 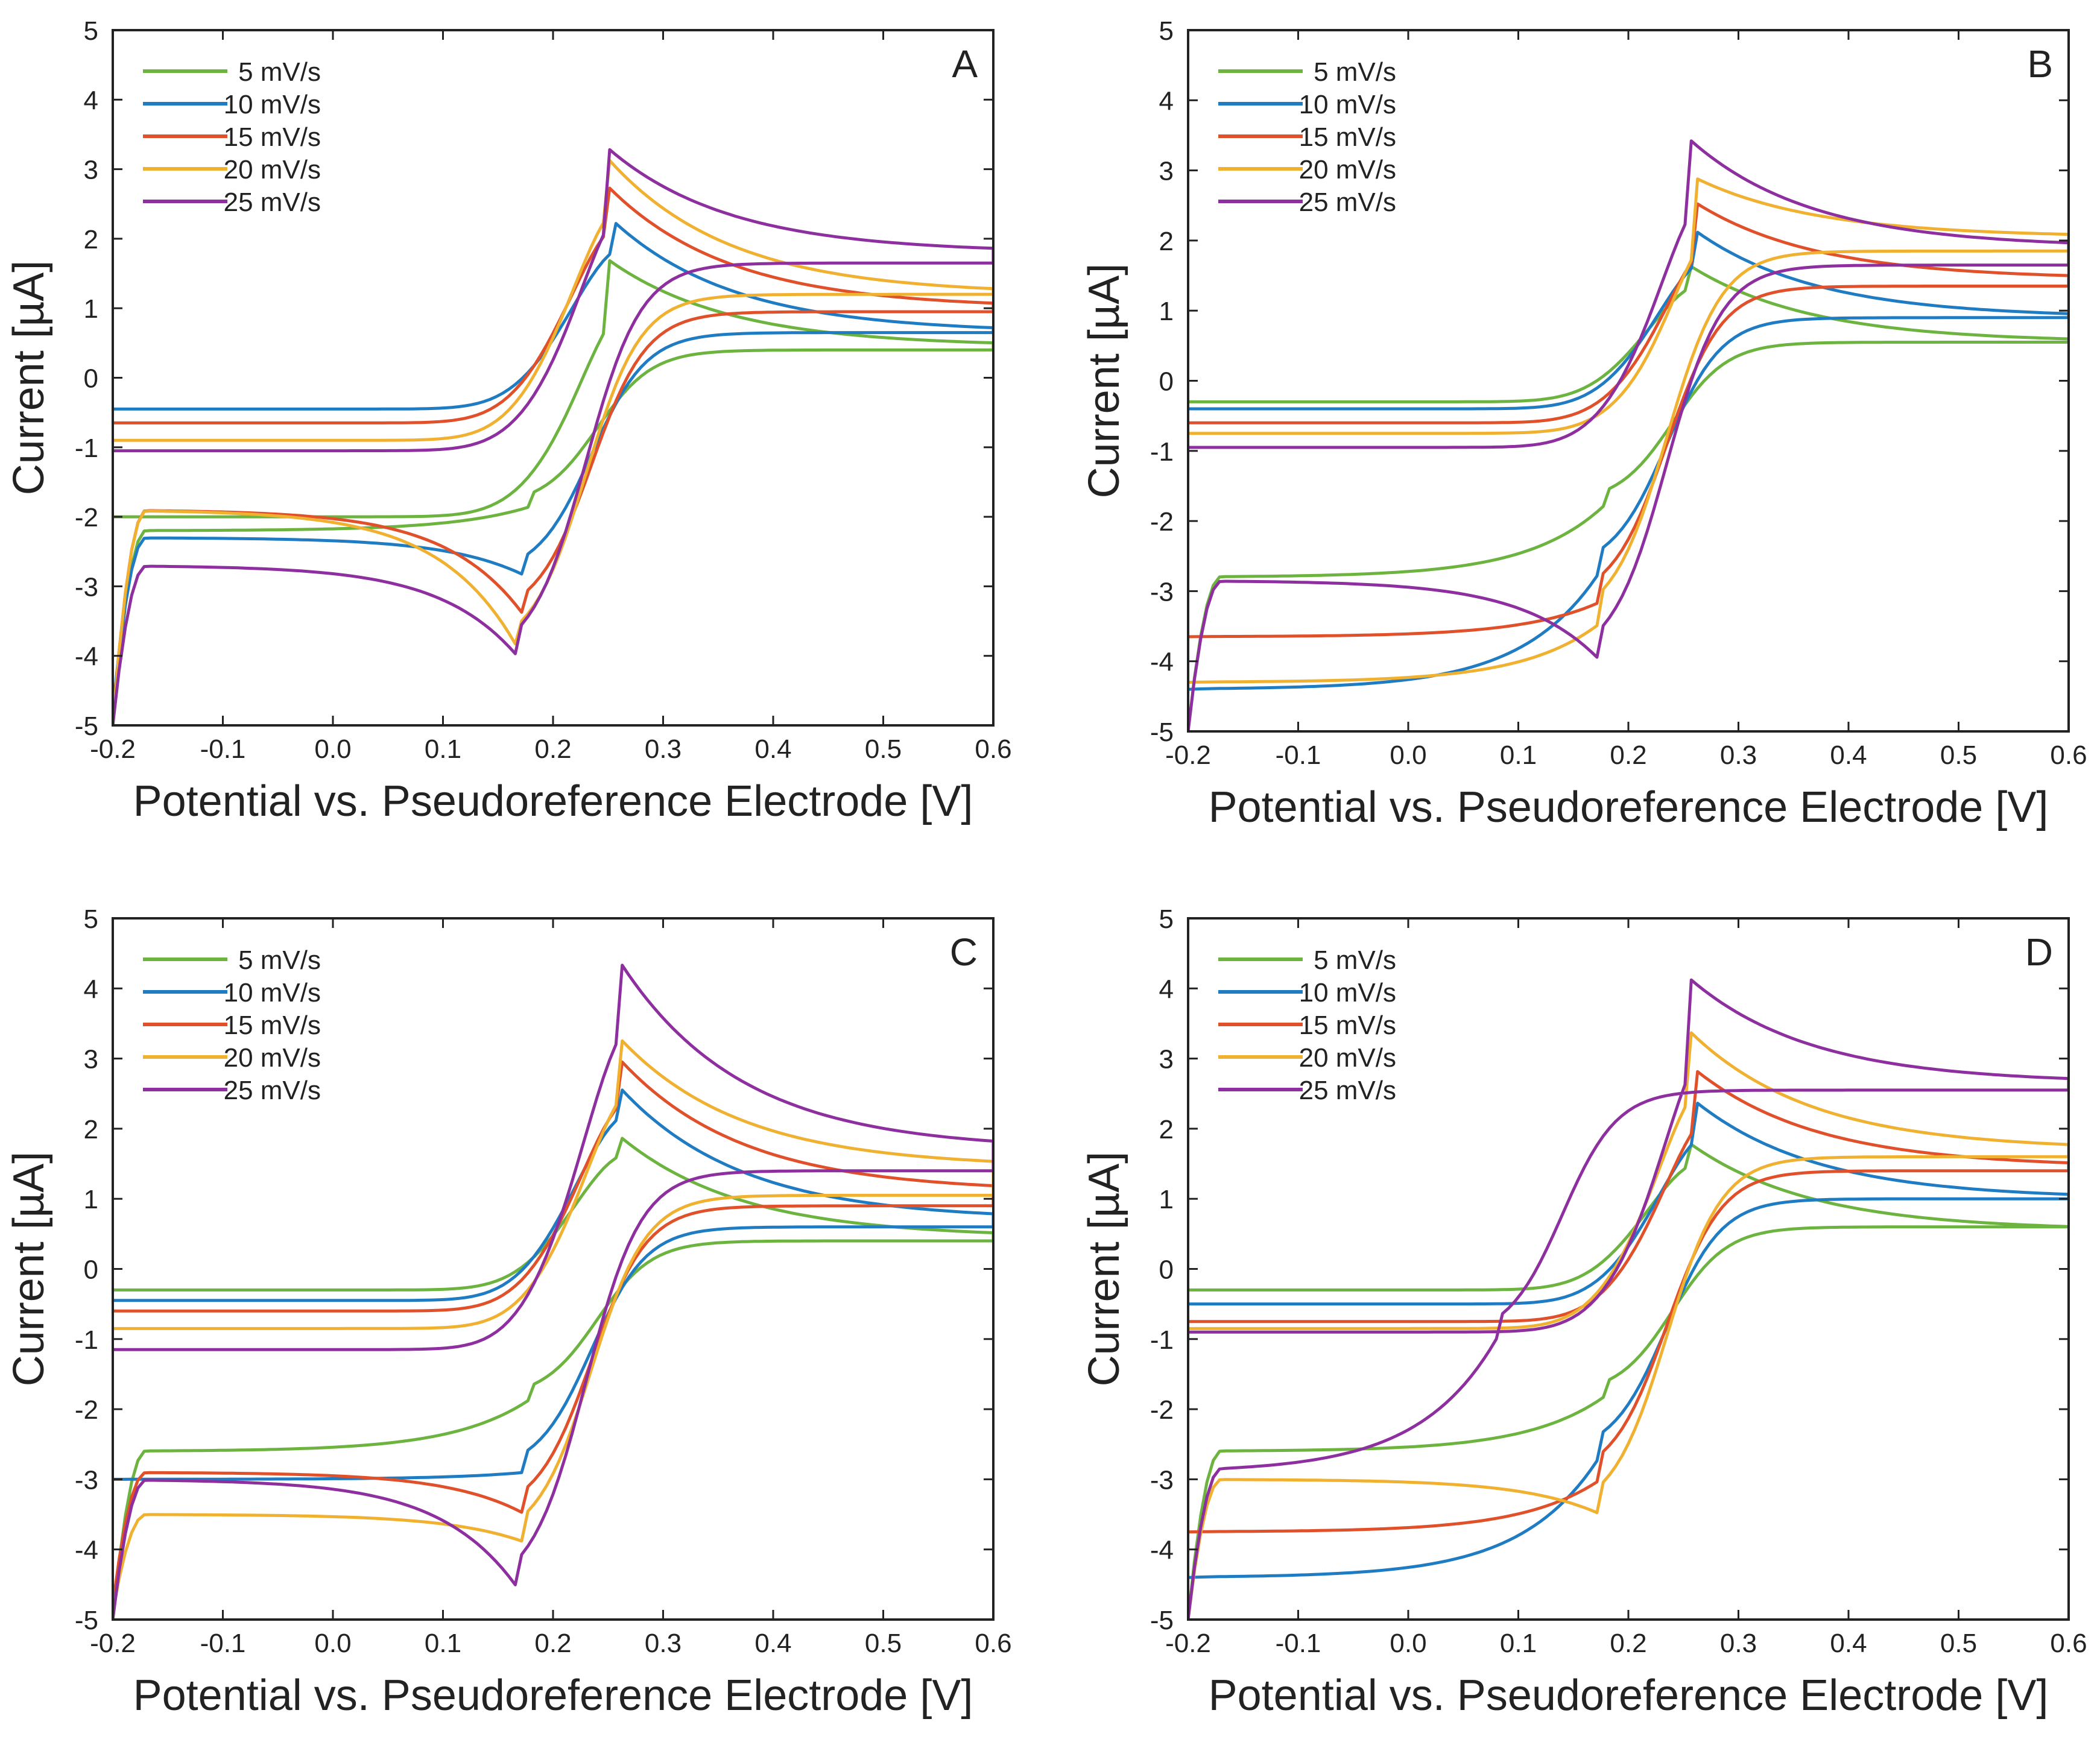 I want to click on legend-label: 5 mV/s, so click(x=279, y=72).